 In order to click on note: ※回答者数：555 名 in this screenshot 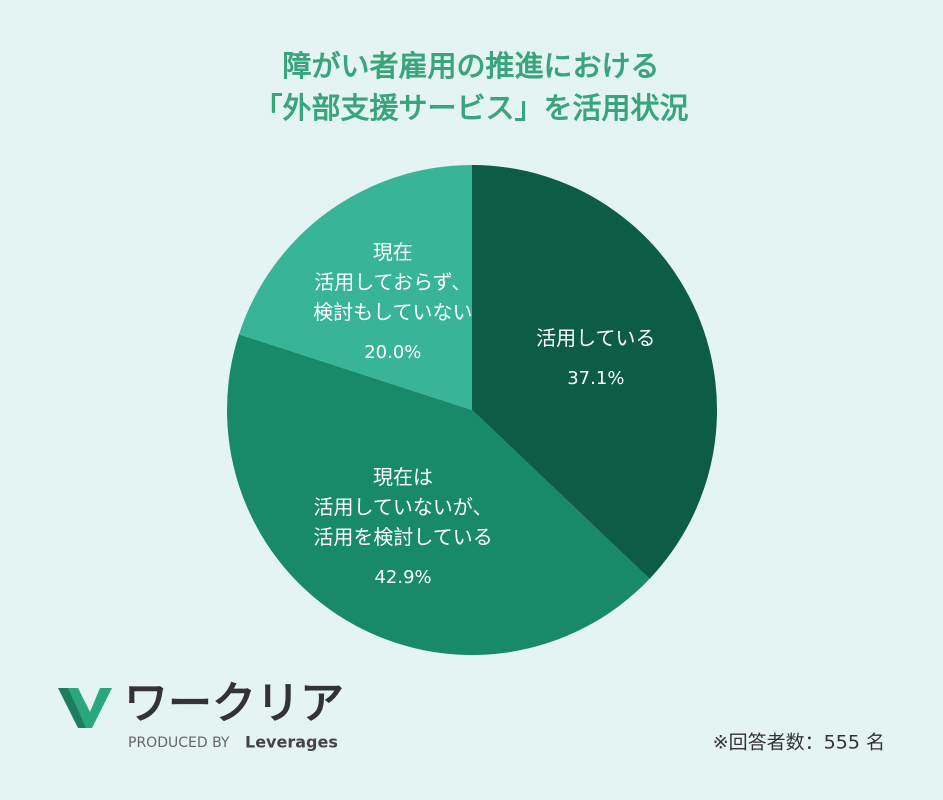, I will do `click(799, 743)`.